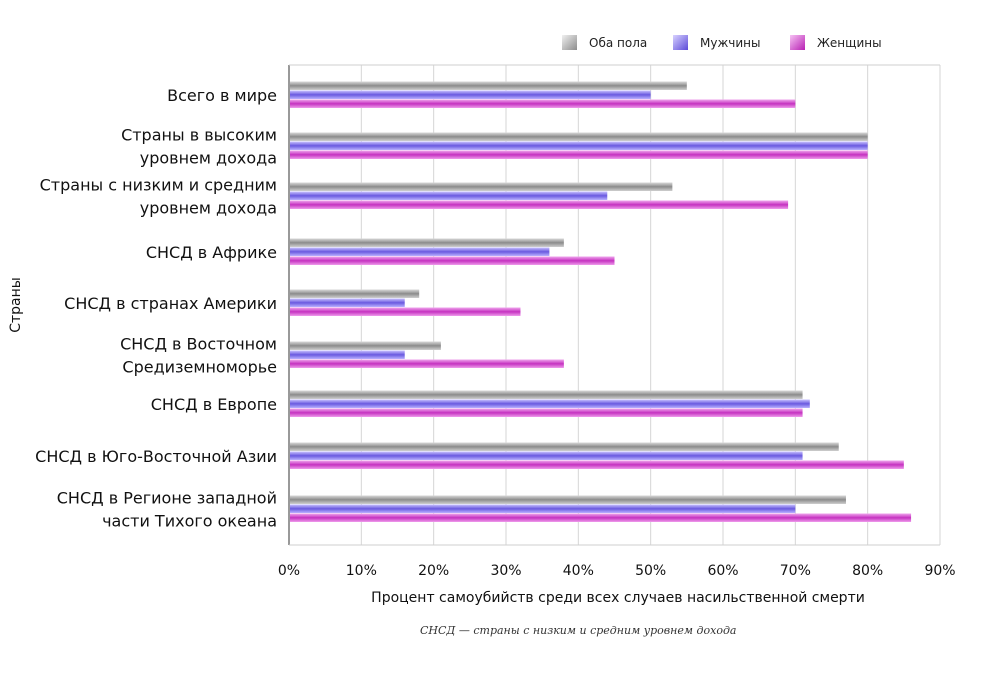  What do you see at coordinates (214, 404) in the screenshot?
I see `category-label: СНСД в Европе` at bounding box center [214, 404].